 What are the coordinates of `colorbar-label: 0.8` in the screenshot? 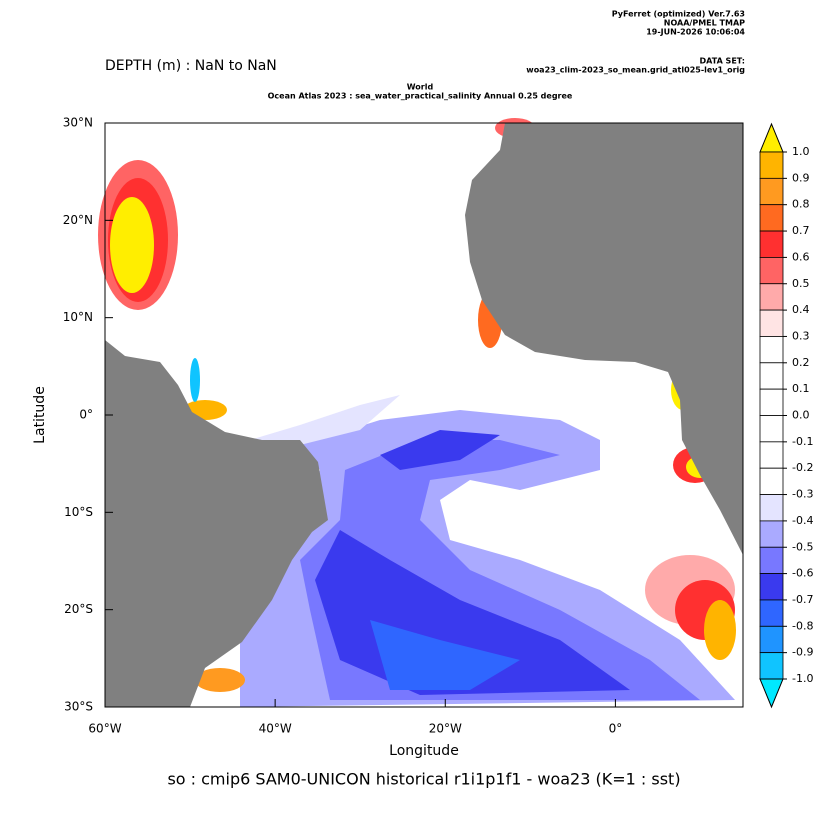 It's located at (801, 204).